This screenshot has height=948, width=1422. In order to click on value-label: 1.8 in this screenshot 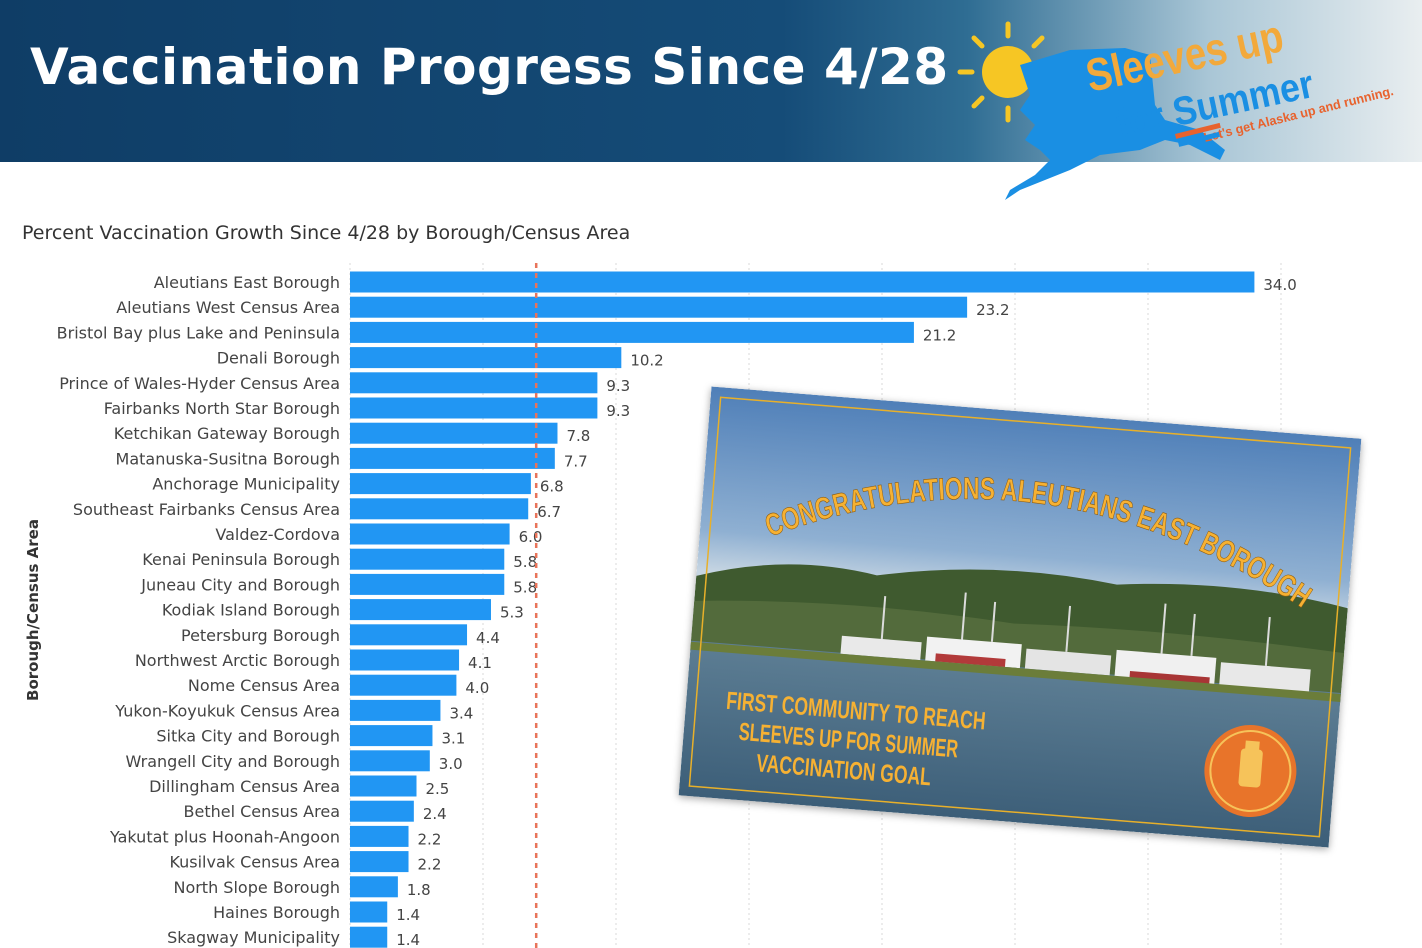, I will do `click(419, 890)`.